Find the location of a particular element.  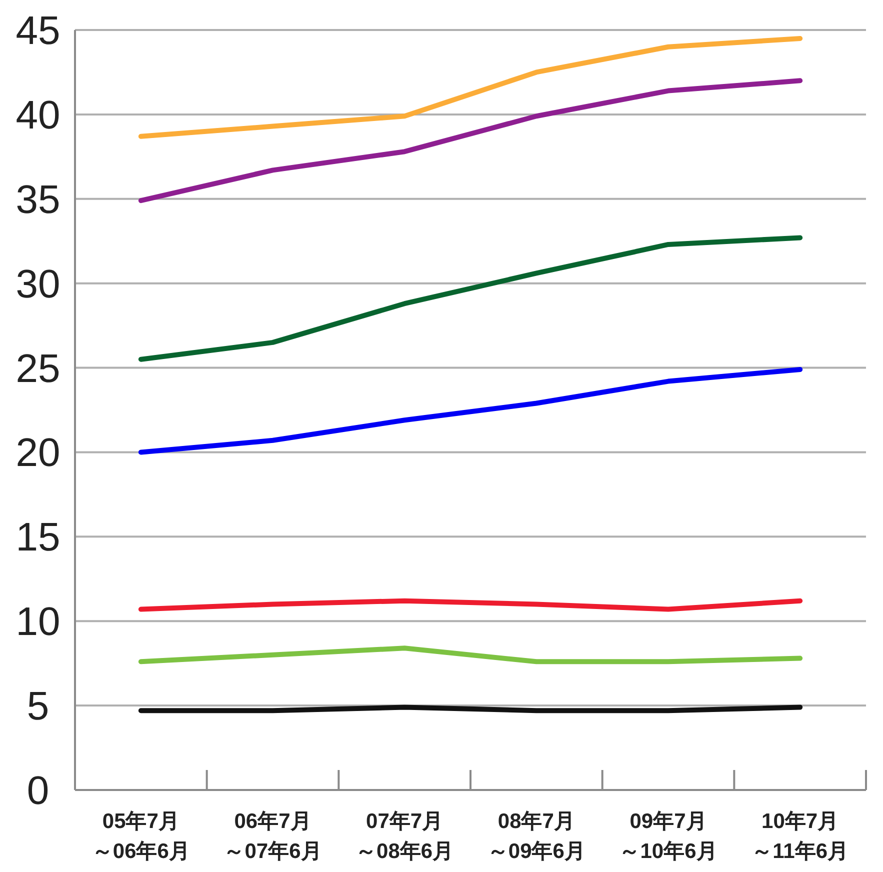

y-tick-label: 25 is located at coordinates (38, 368).